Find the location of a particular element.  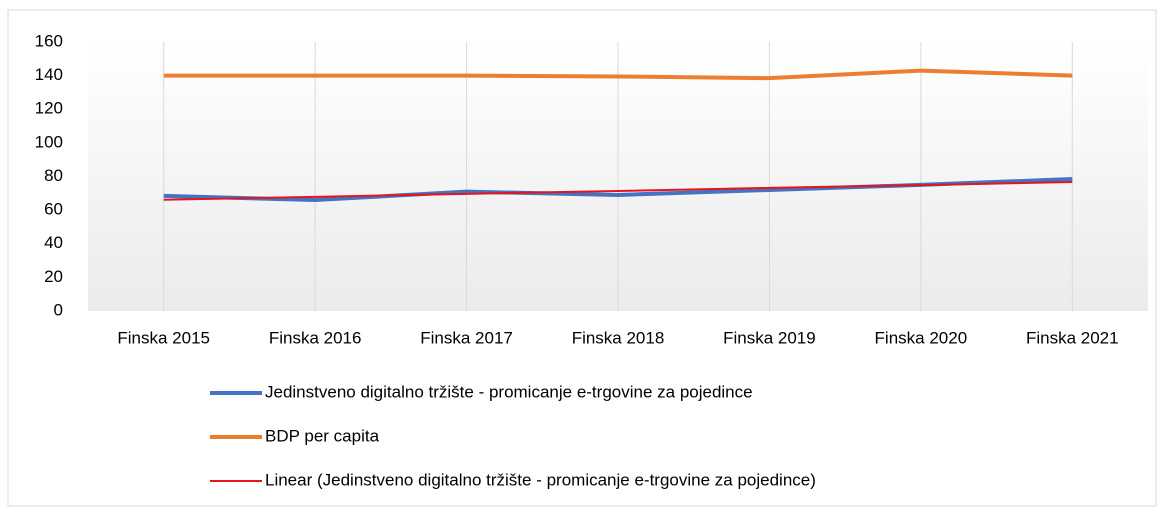

x-tick-label: Finska 2020 is located at coordinates (921, 337).